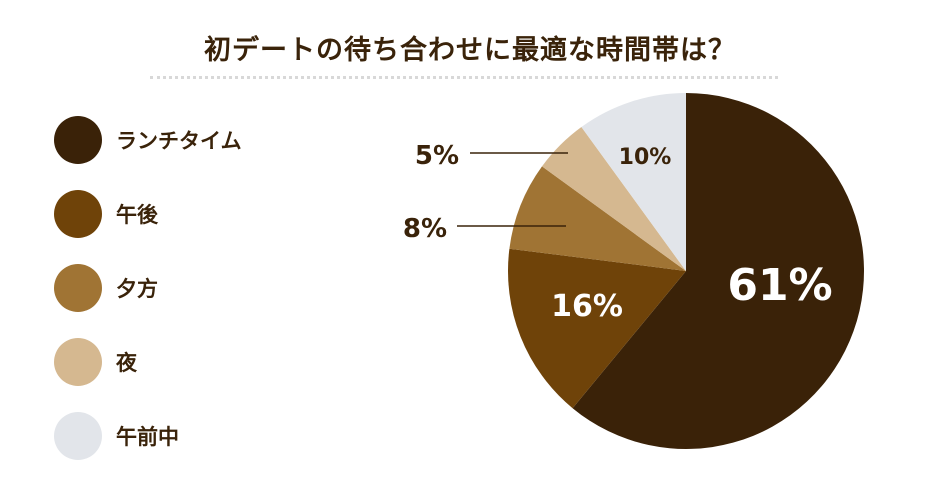 The width and height of the screenshot is (940, 480). Describe the element at coordinates (78, 362) in the screenshot. I see `legend-swatch-night` at that location.